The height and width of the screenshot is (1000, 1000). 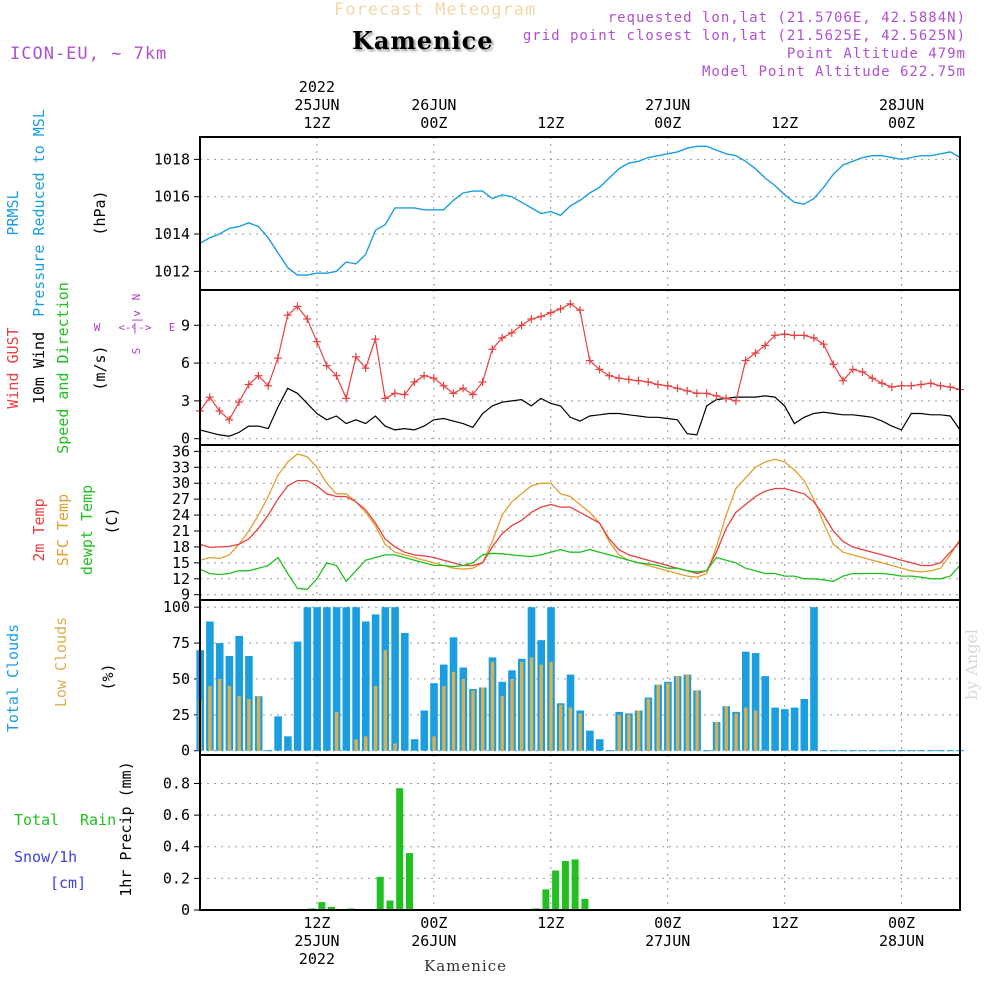 I want to click on wind-unit: (m/s), so click(x=100, y=367).